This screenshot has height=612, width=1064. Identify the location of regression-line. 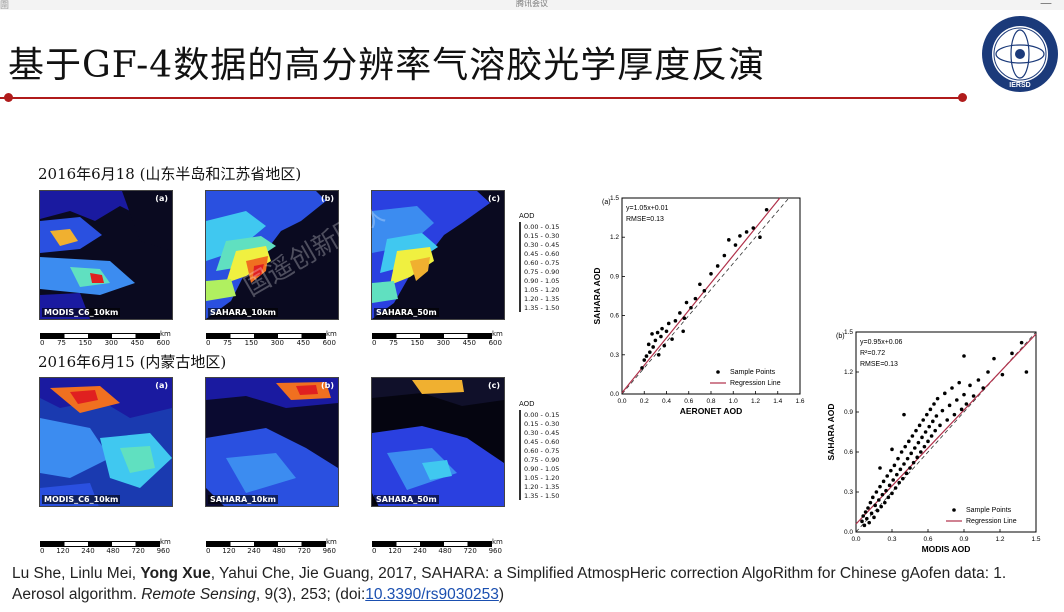
(701, 295).